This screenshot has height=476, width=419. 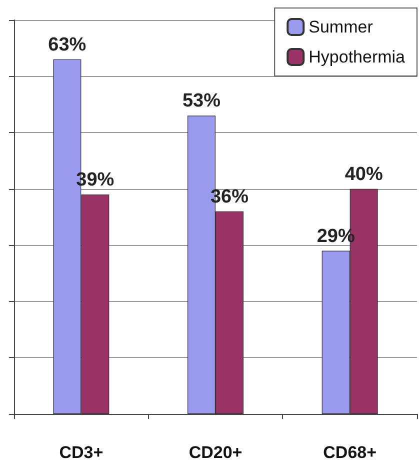 I want to click on legend-label: Summer, so click(x=341, y=27).